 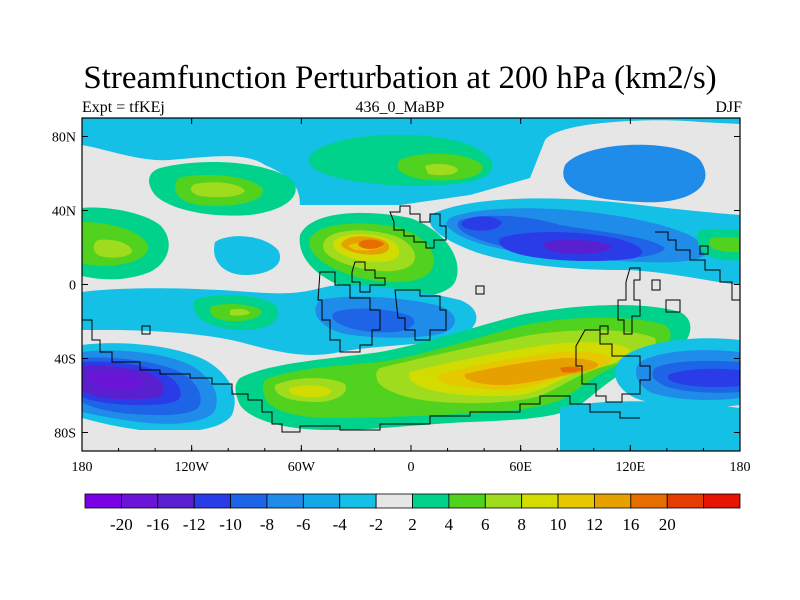 I want to click on y-tick-label: 80N, so click(x=64, y=138).